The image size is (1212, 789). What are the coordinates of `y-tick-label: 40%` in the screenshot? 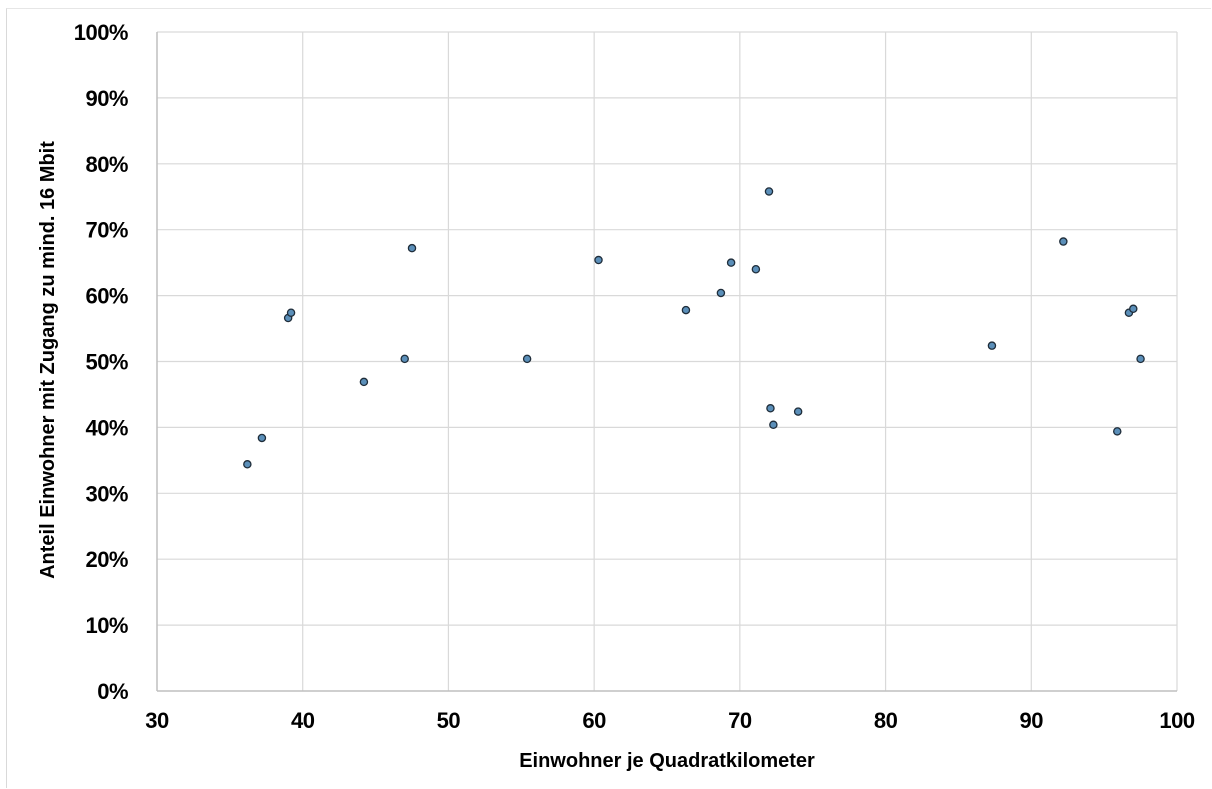 It's located at (106, 427).